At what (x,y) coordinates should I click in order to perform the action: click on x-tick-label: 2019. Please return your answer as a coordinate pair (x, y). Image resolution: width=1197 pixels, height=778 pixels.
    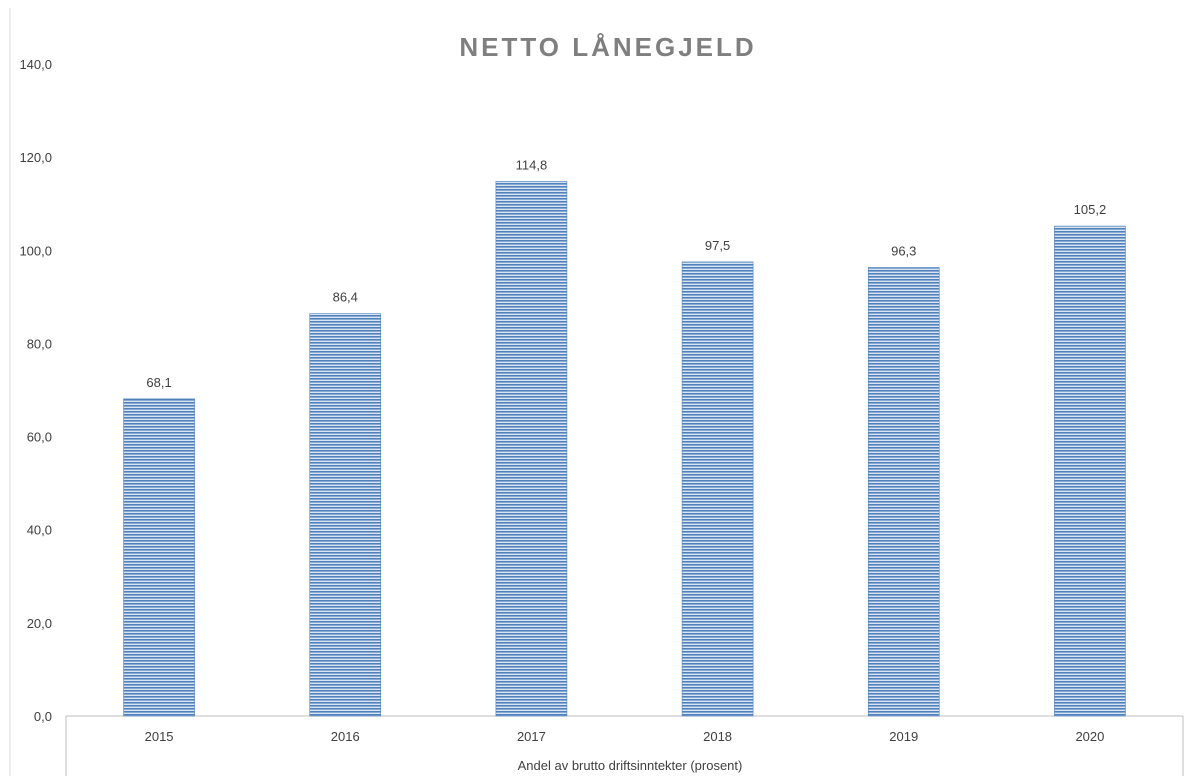
    Looking at the image, I should click on (903, 736).